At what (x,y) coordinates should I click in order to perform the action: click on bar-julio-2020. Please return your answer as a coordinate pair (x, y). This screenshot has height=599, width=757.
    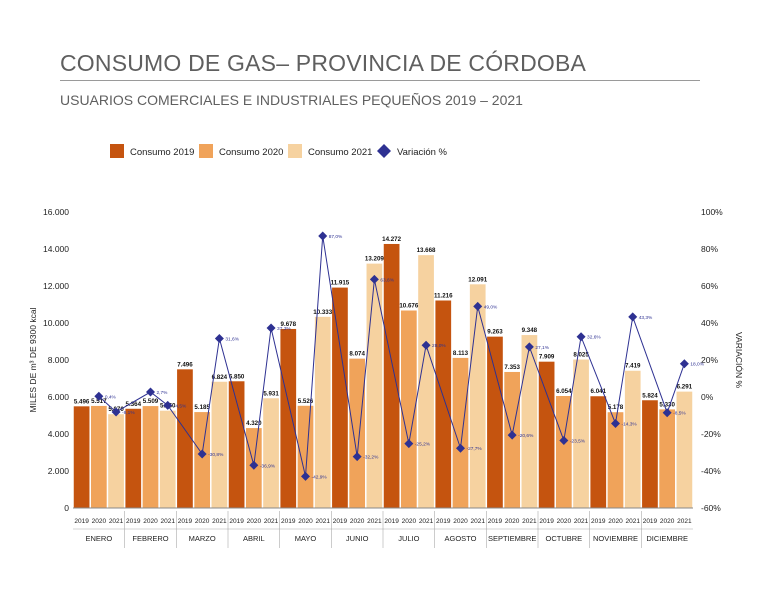
    Looking at the image, I should click on (408, 409).